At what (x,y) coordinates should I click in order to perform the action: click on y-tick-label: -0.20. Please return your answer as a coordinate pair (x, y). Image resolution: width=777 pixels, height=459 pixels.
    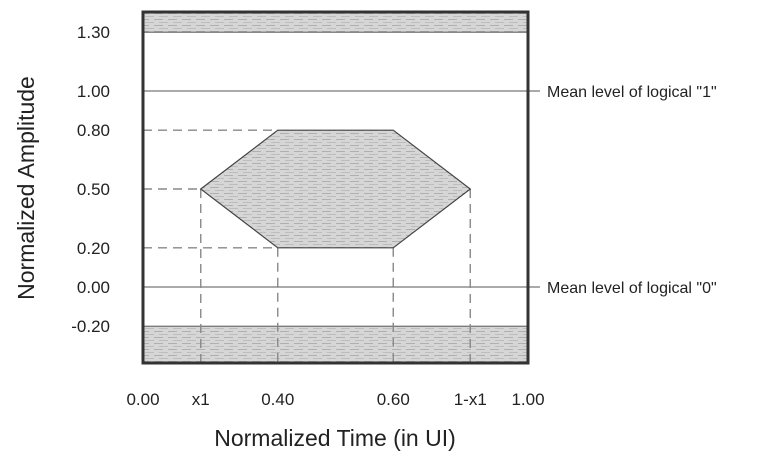
    Looking at the image, I should click on (90, 326).